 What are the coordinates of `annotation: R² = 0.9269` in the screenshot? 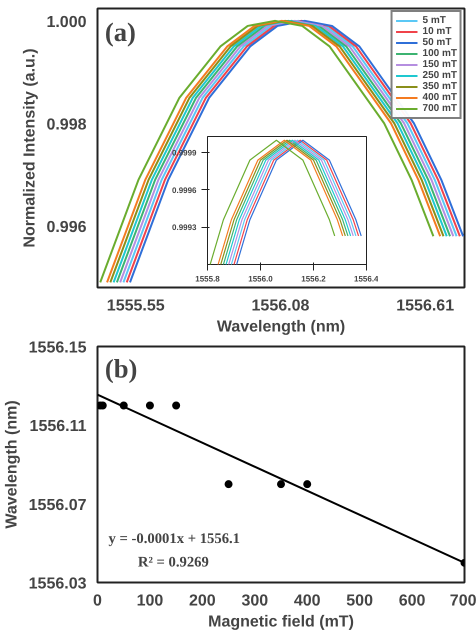 It's located at (173, 562).